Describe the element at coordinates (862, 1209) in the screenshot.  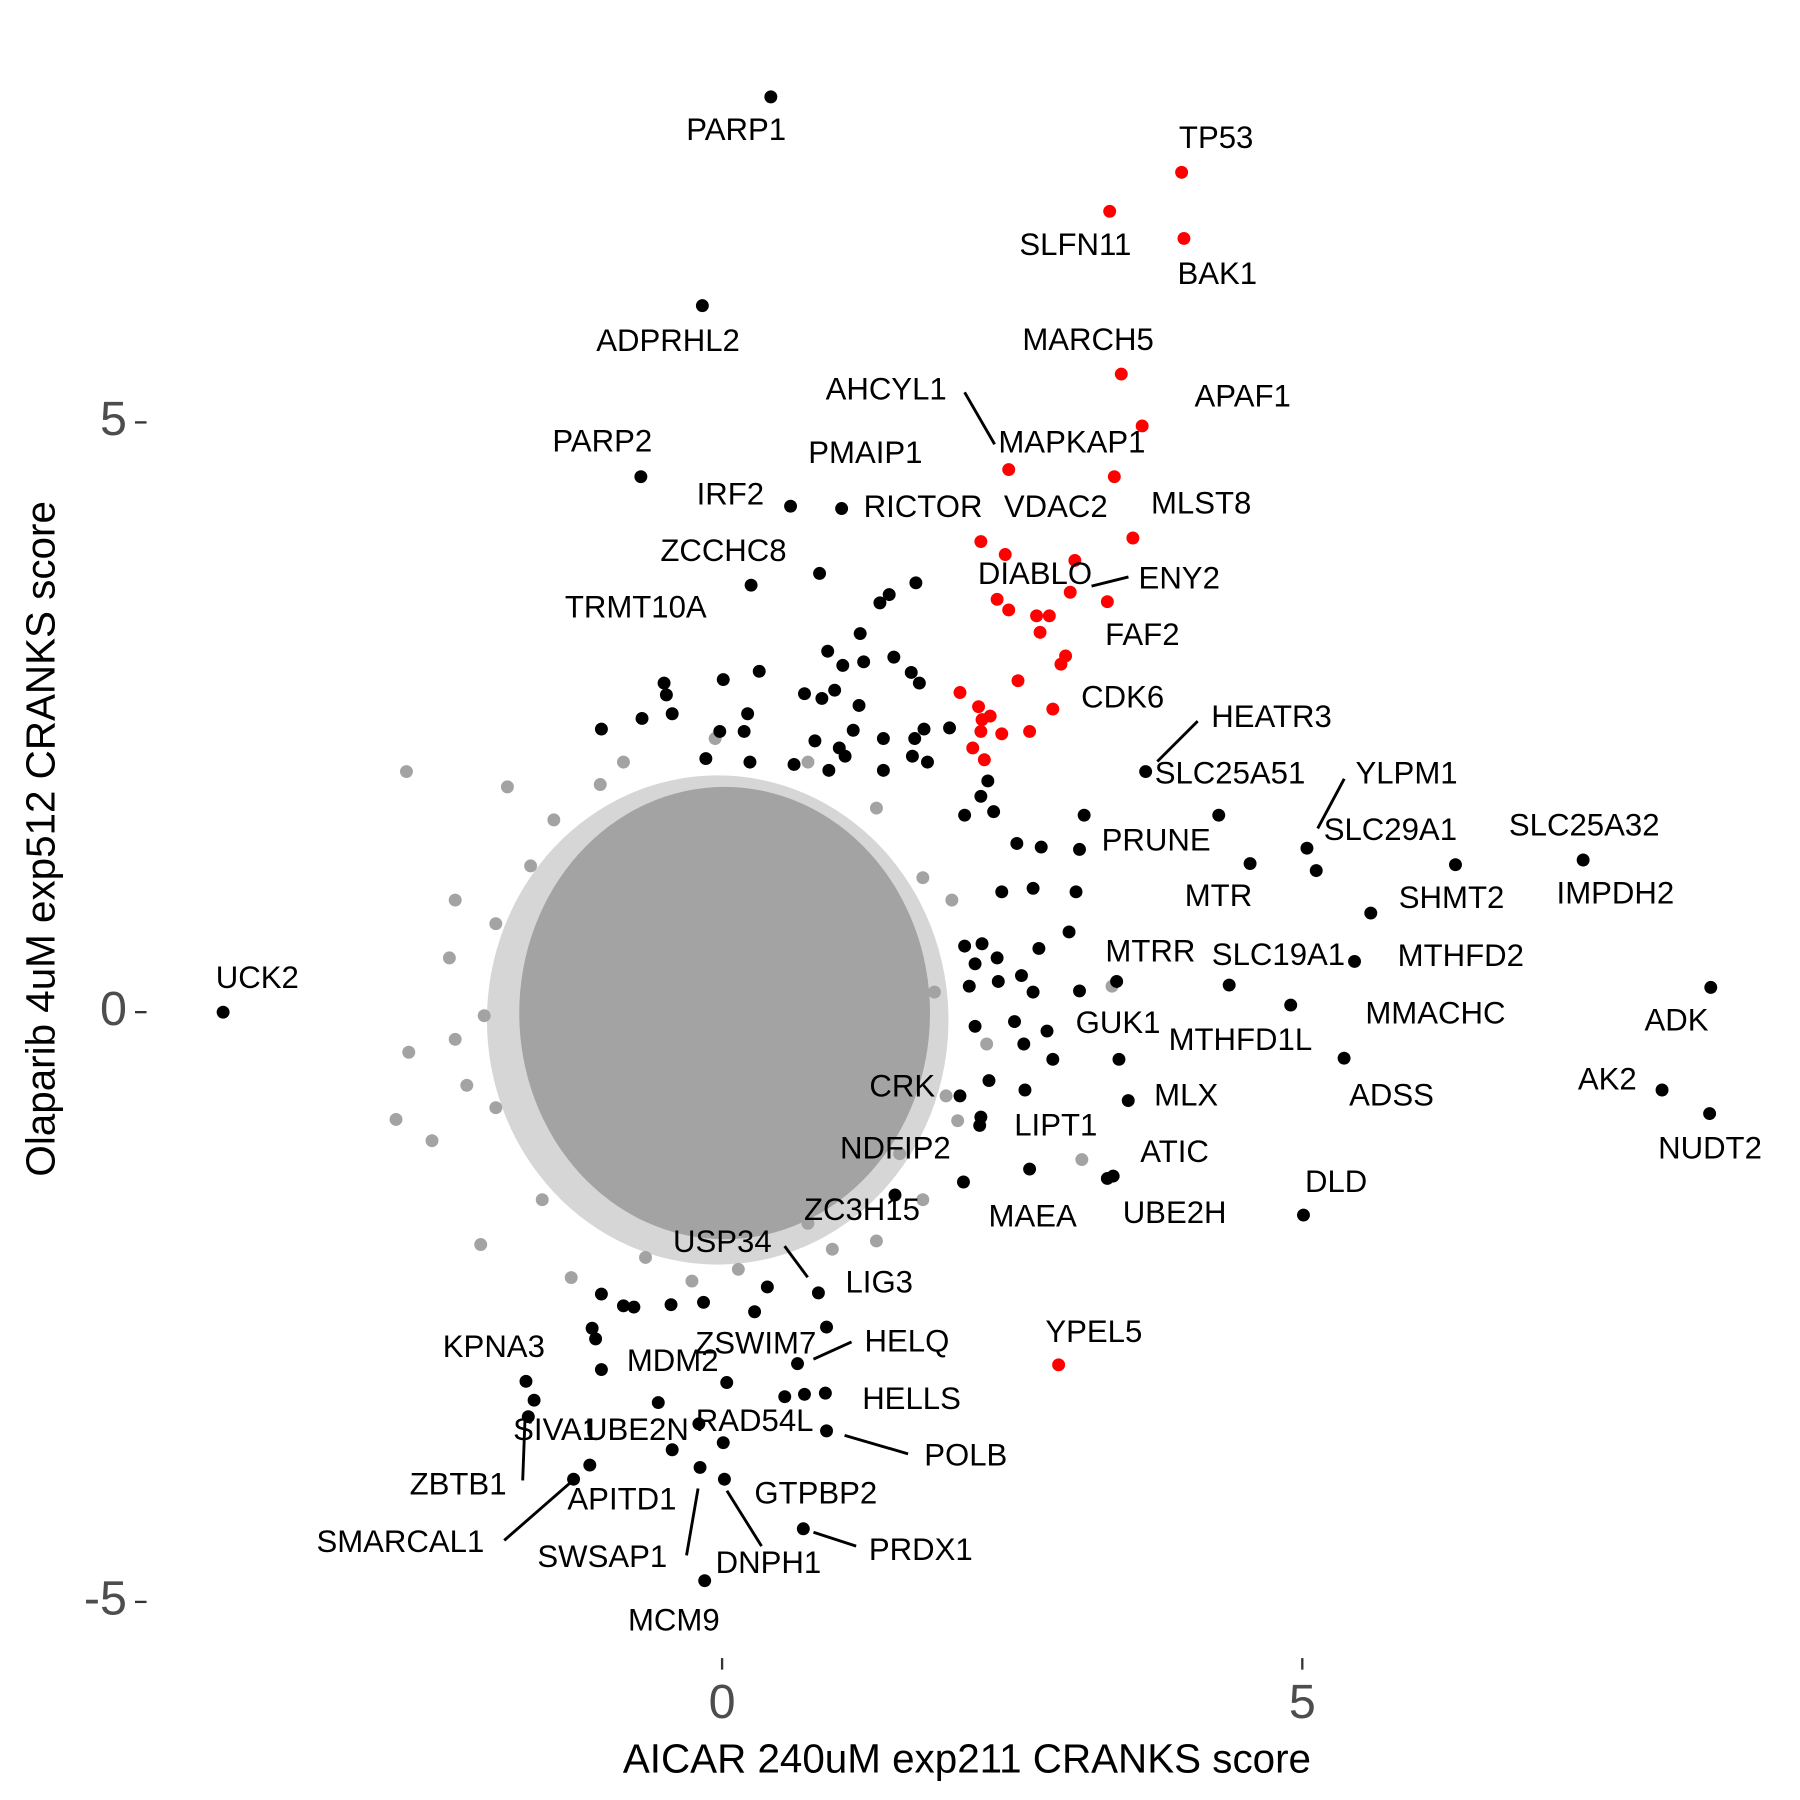
I see `point-label: ZC3H15` at that location.